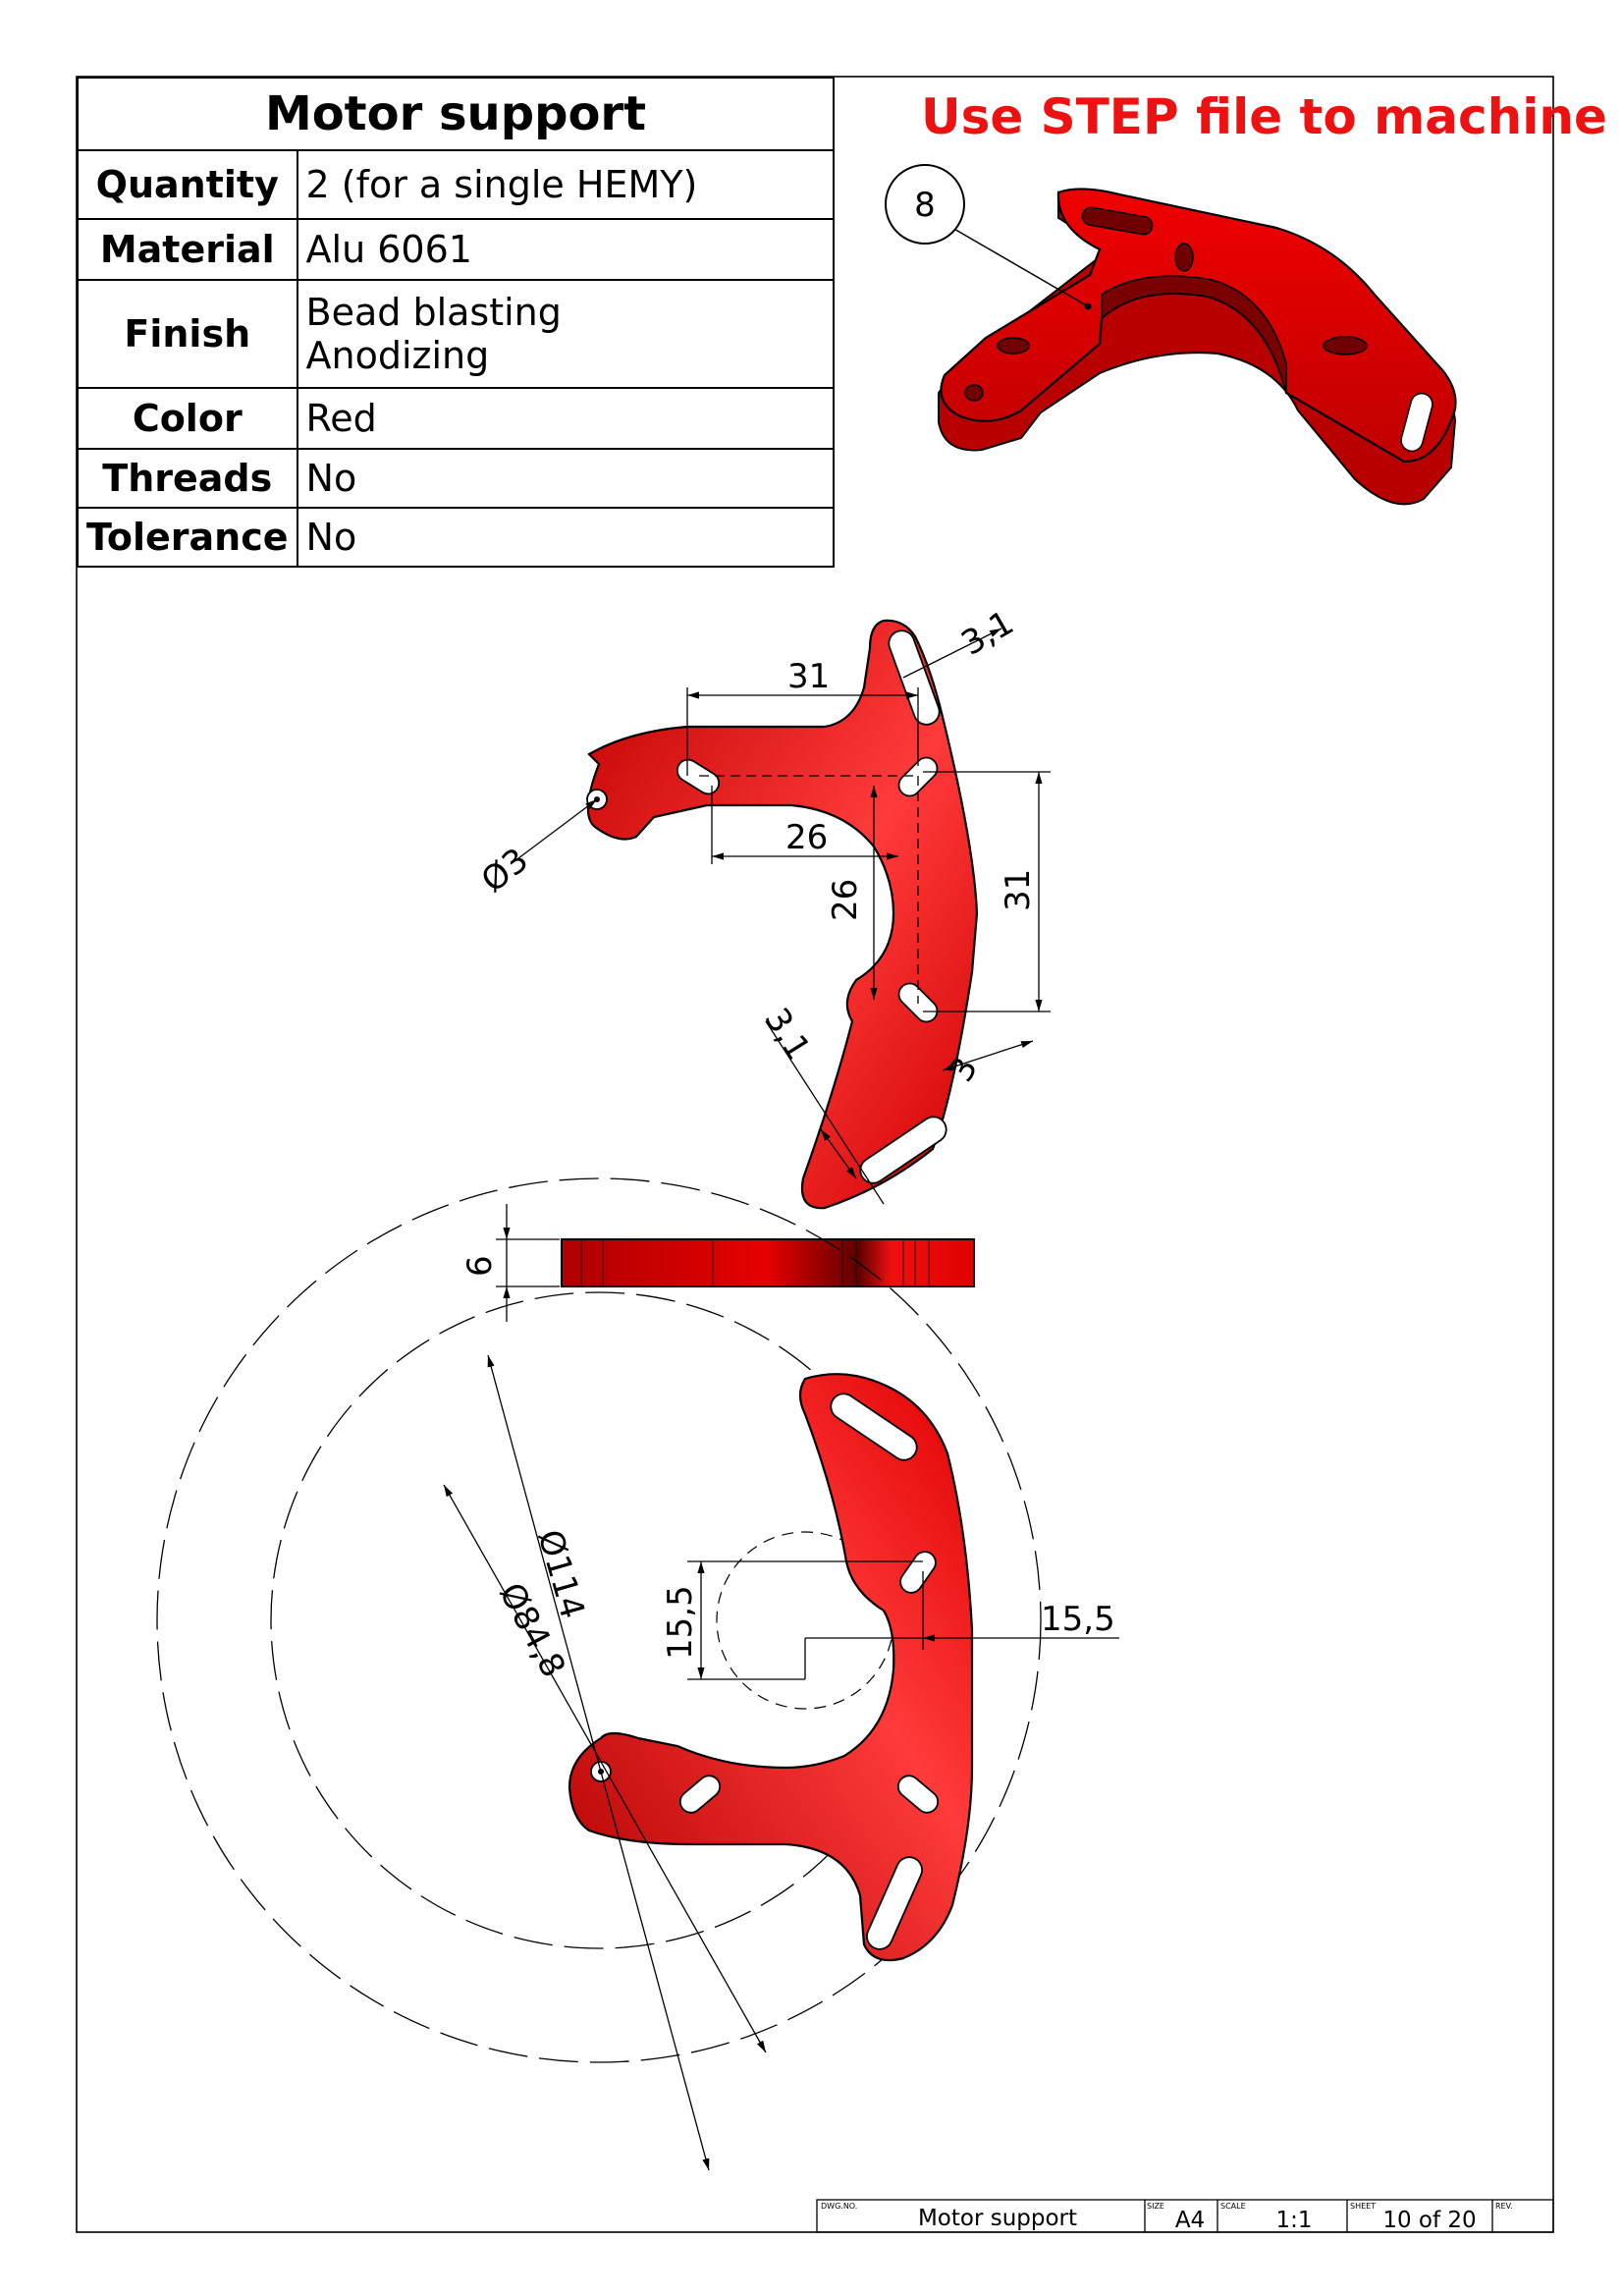  I want to click on tb-dwg-name: Motor support, so click(997, 2218).